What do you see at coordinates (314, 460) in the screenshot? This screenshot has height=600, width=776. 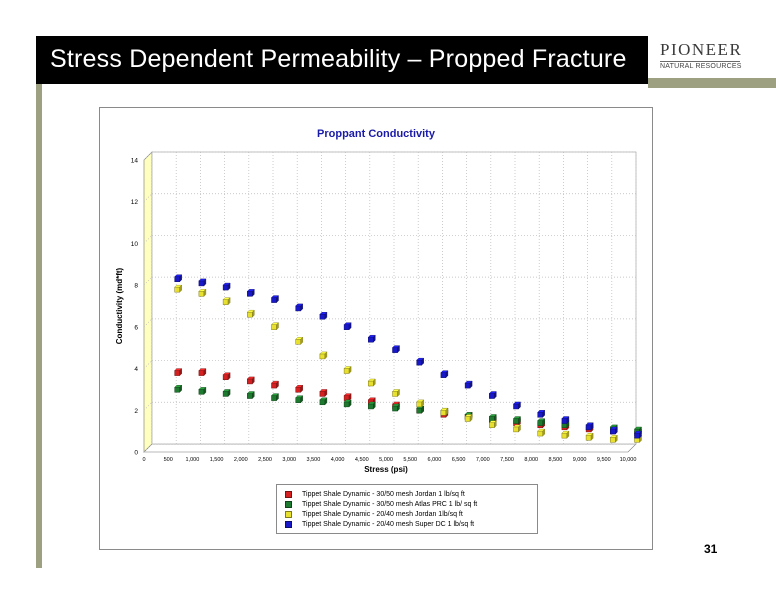 I see `x-tick-label: 3,500` at bounding box center [314, 460].